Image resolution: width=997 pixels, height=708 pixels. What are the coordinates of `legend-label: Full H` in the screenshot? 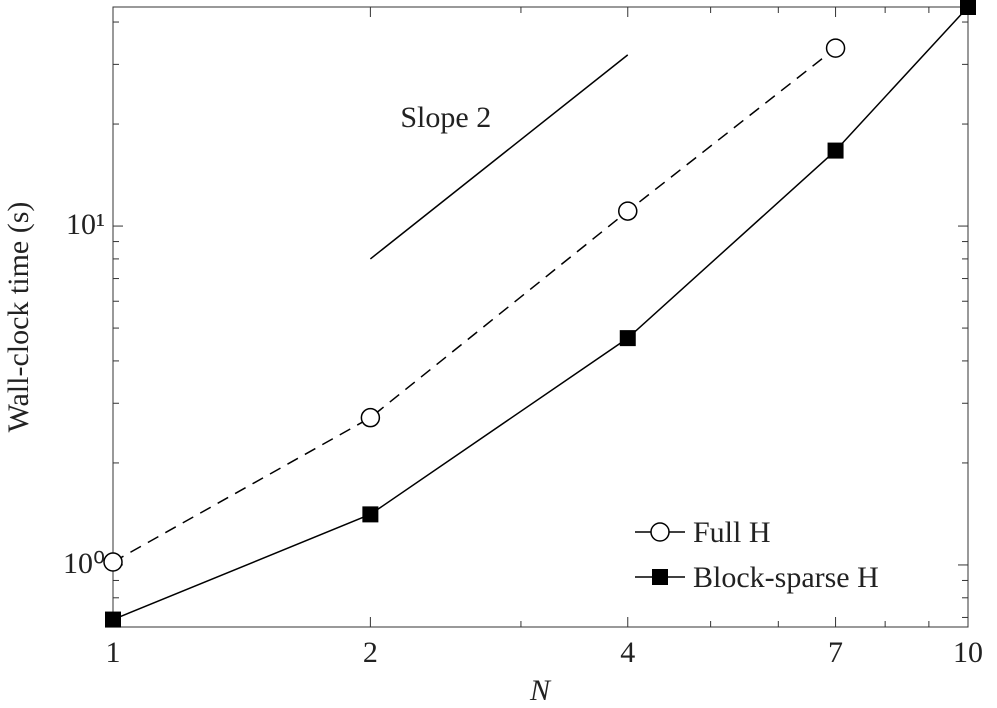 It's located at (732, 532).